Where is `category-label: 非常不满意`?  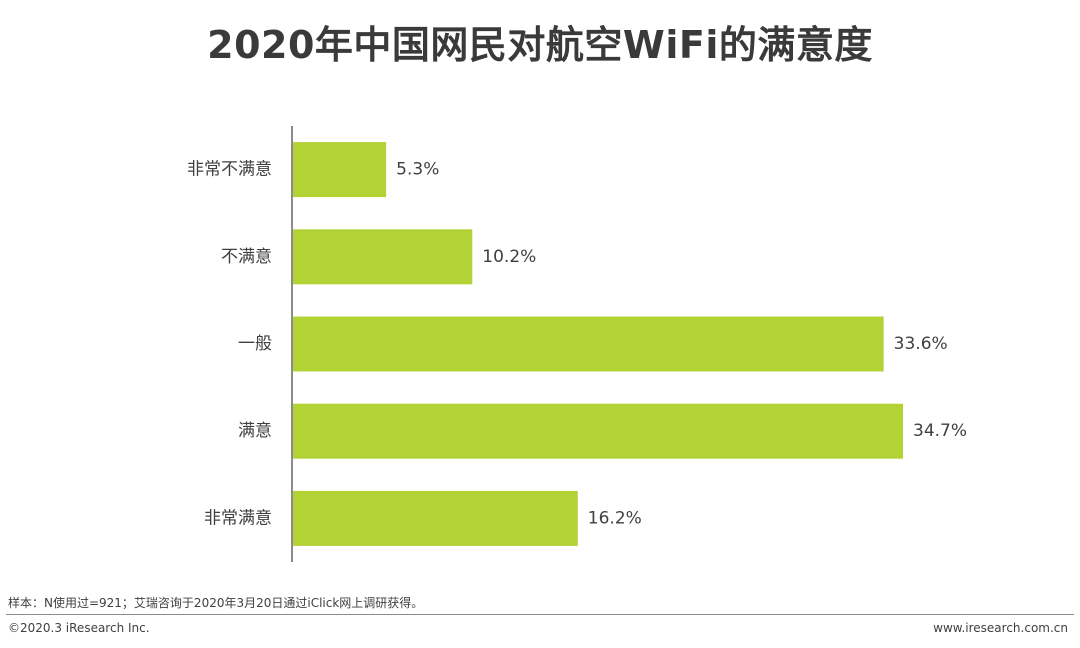
category-label: 非常不满意 is located at coordinates (229, 170).